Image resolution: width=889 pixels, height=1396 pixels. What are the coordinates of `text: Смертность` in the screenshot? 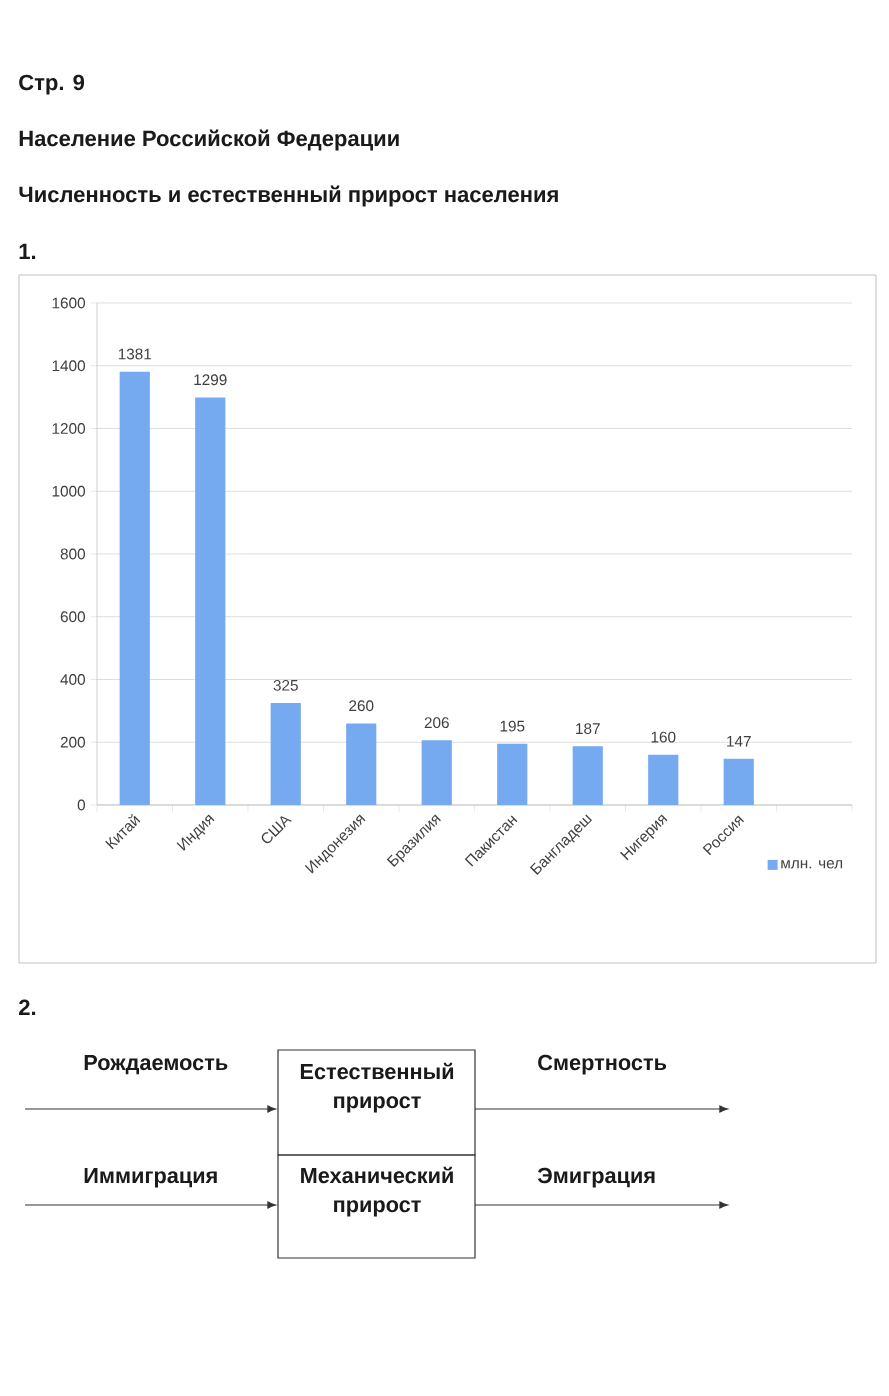 It's located at (602, 1064).